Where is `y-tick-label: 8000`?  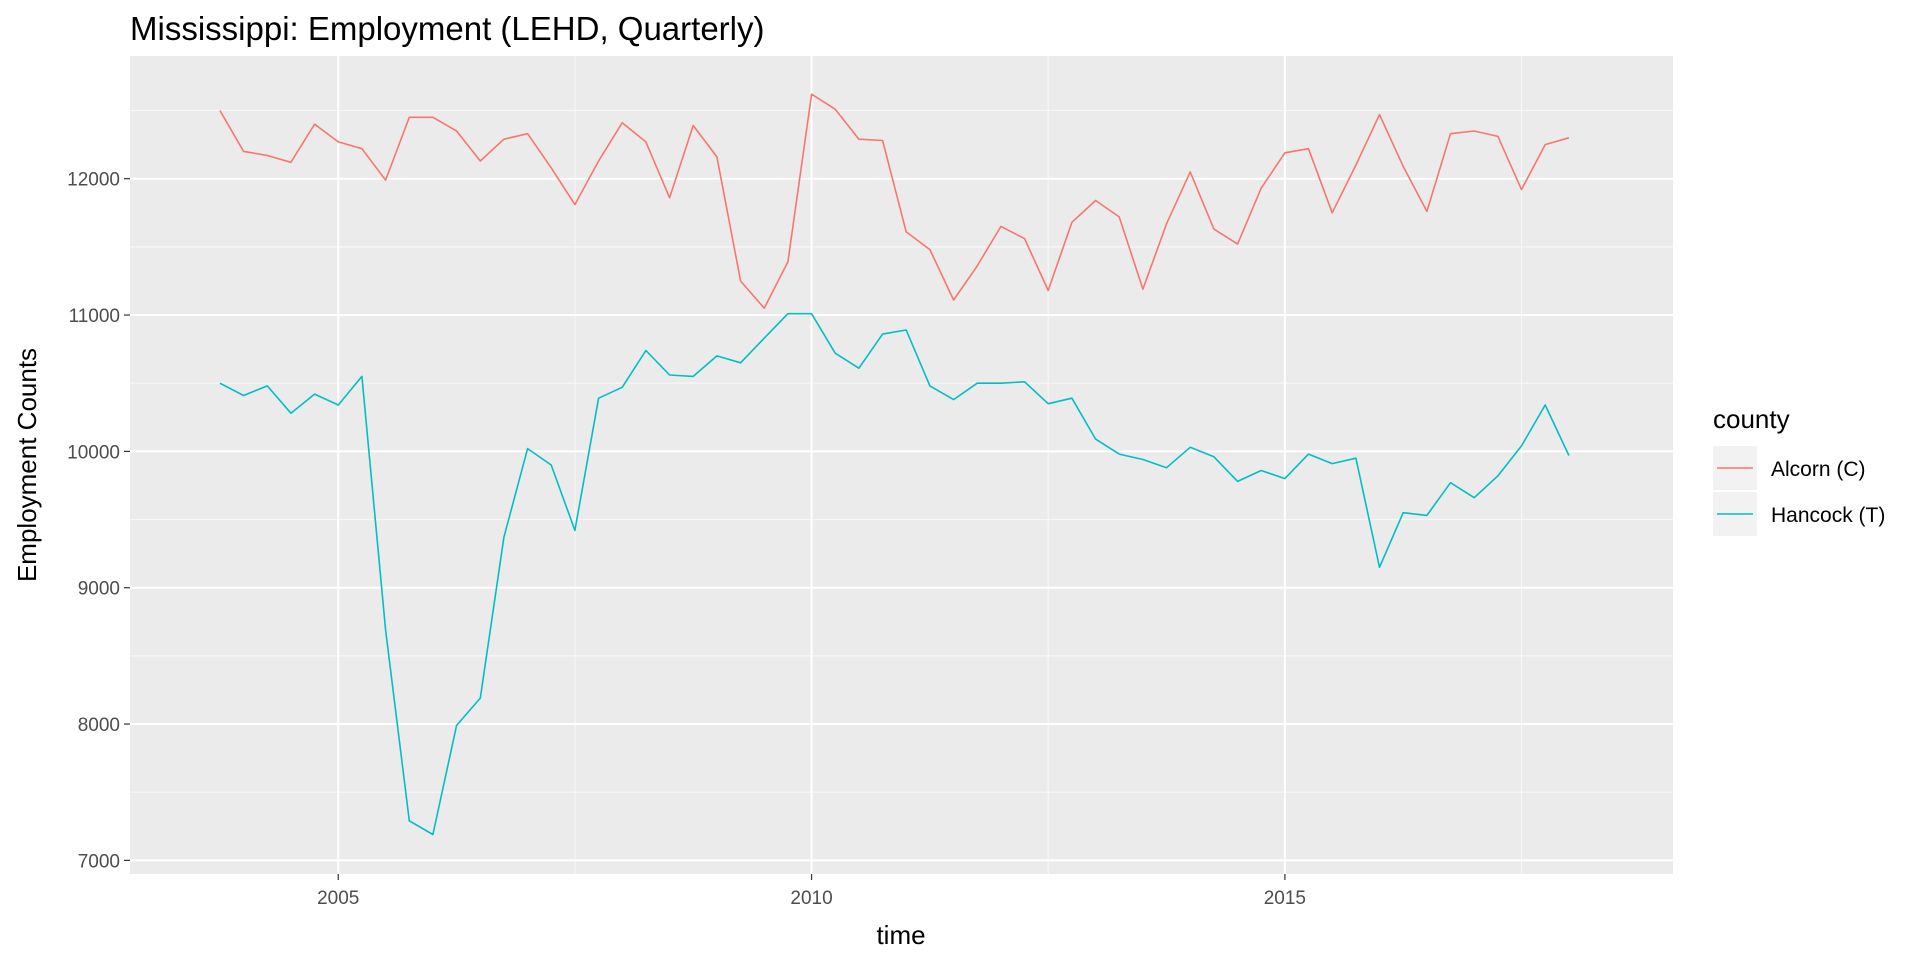
y-tick-label: 8000 is located at coordinates (99, 725).